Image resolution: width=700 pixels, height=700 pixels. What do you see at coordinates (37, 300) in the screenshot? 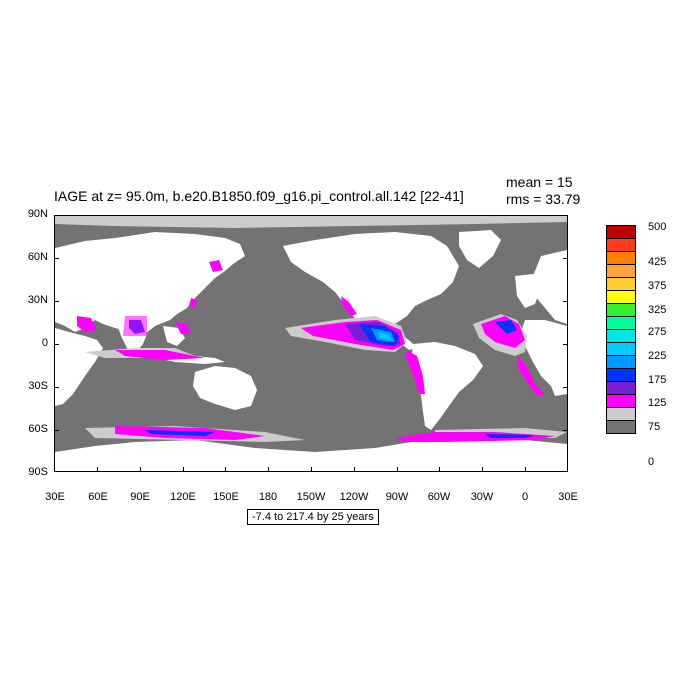
I see `y-label-30n: 30N` at bounding box center [37, 300].